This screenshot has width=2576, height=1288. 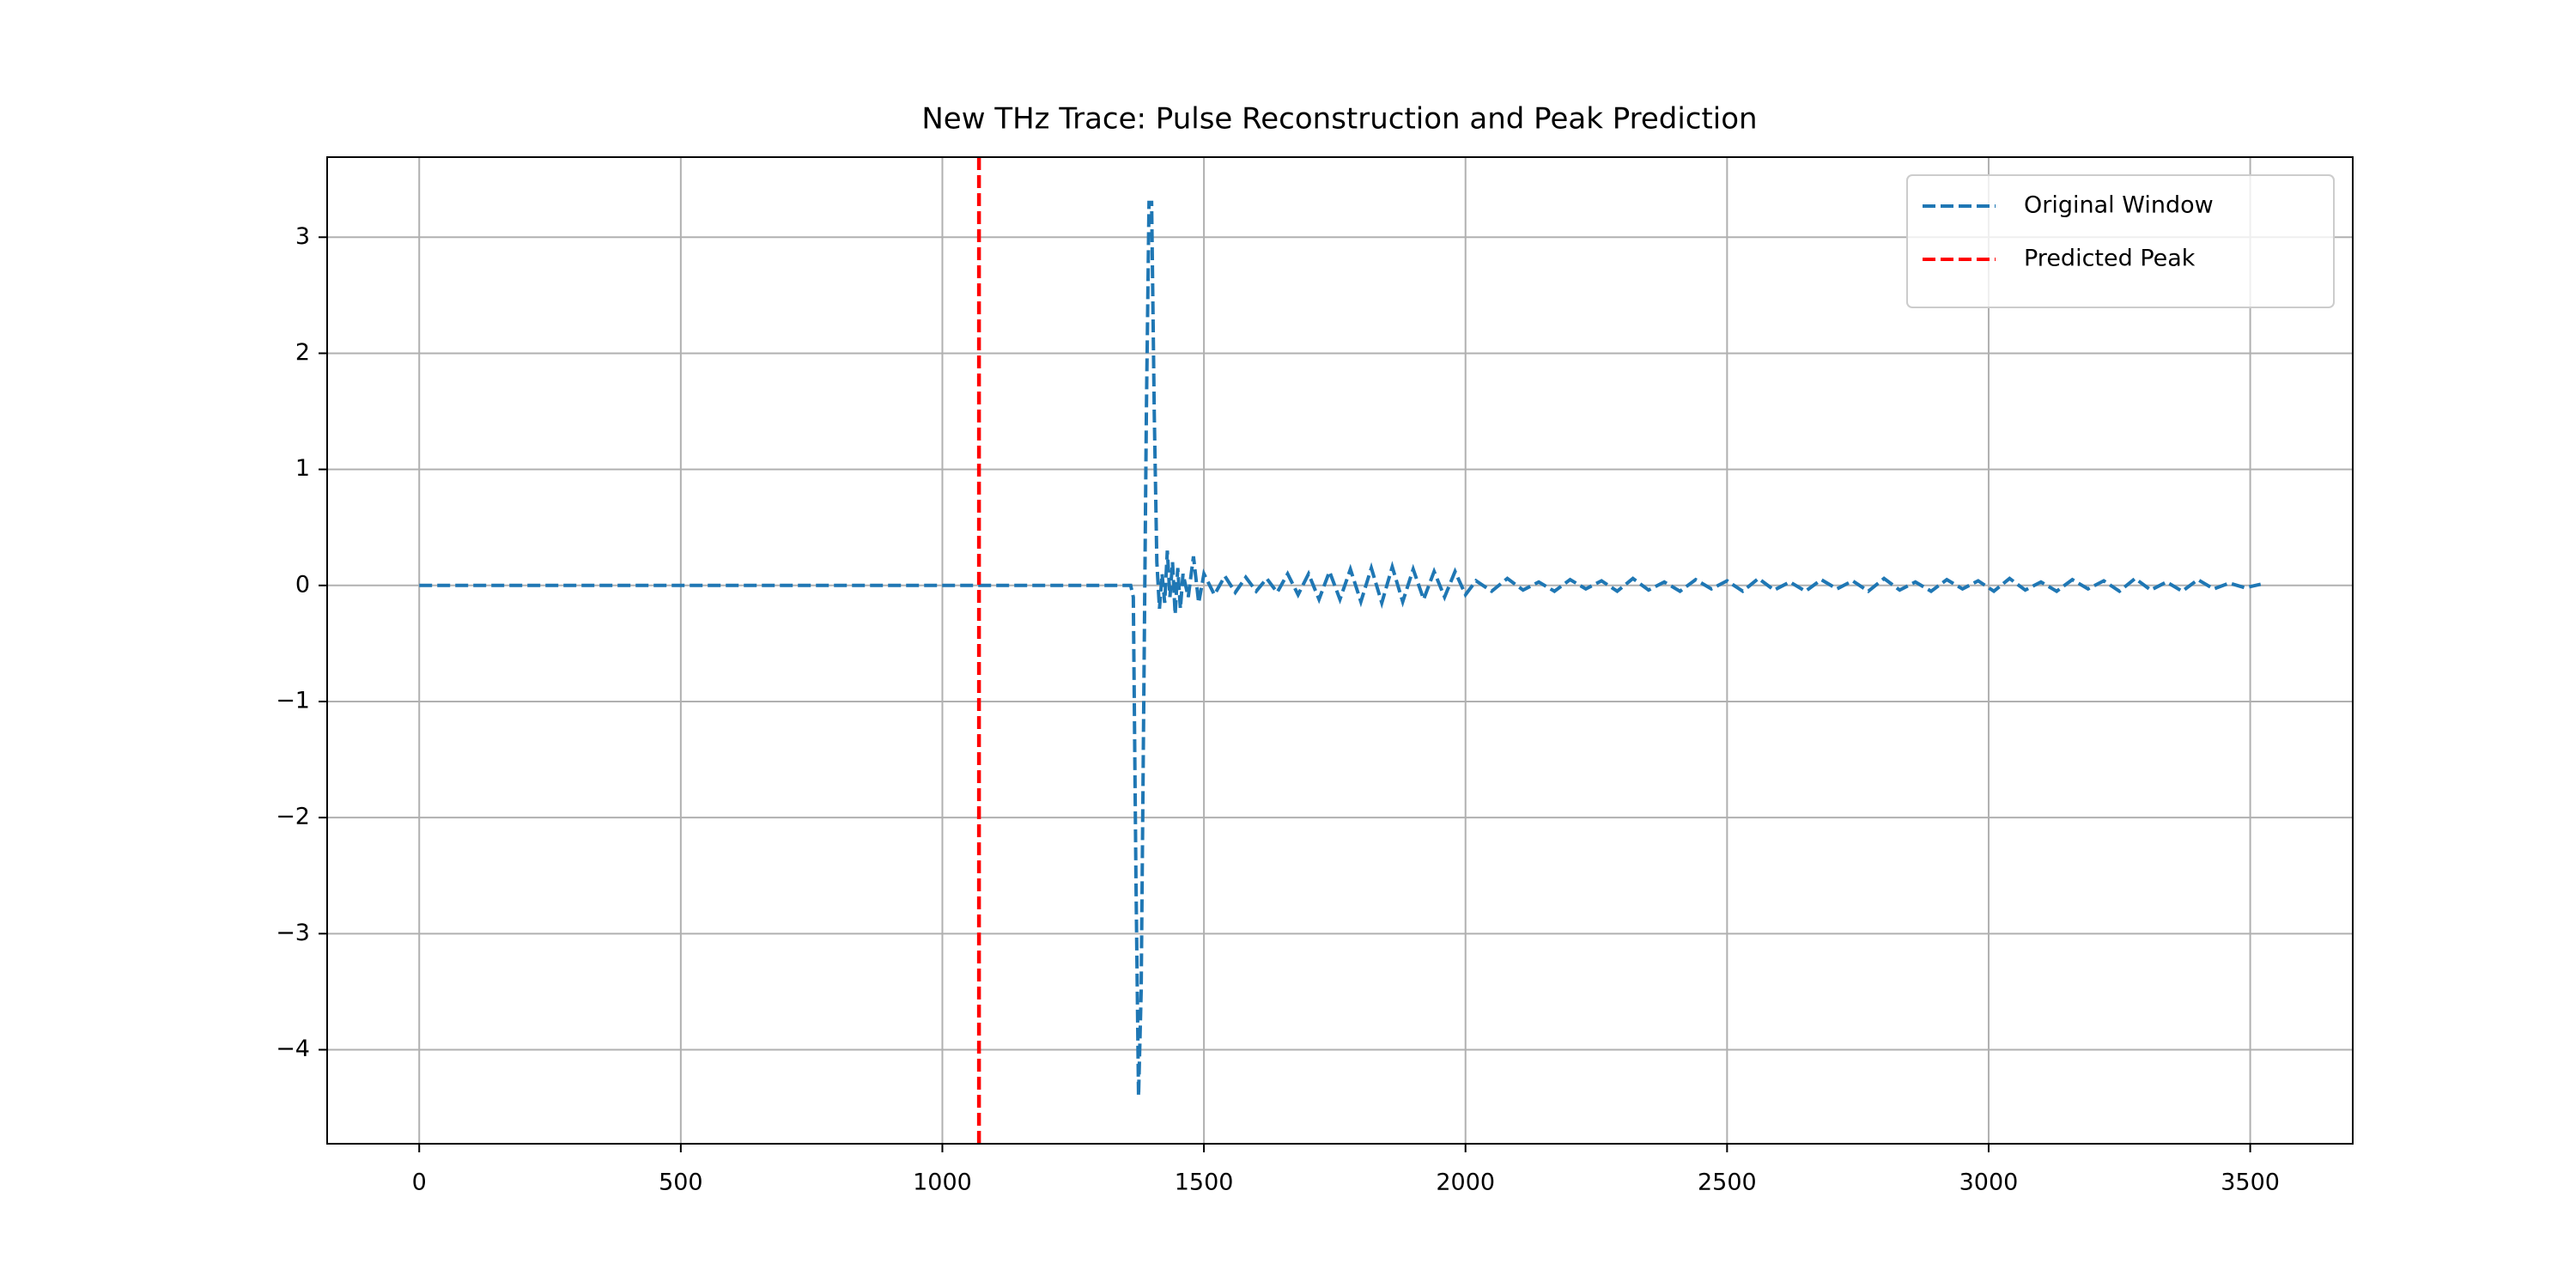 I want to click on legend-label: Predicted Peak, so click(x=2110, y=259).